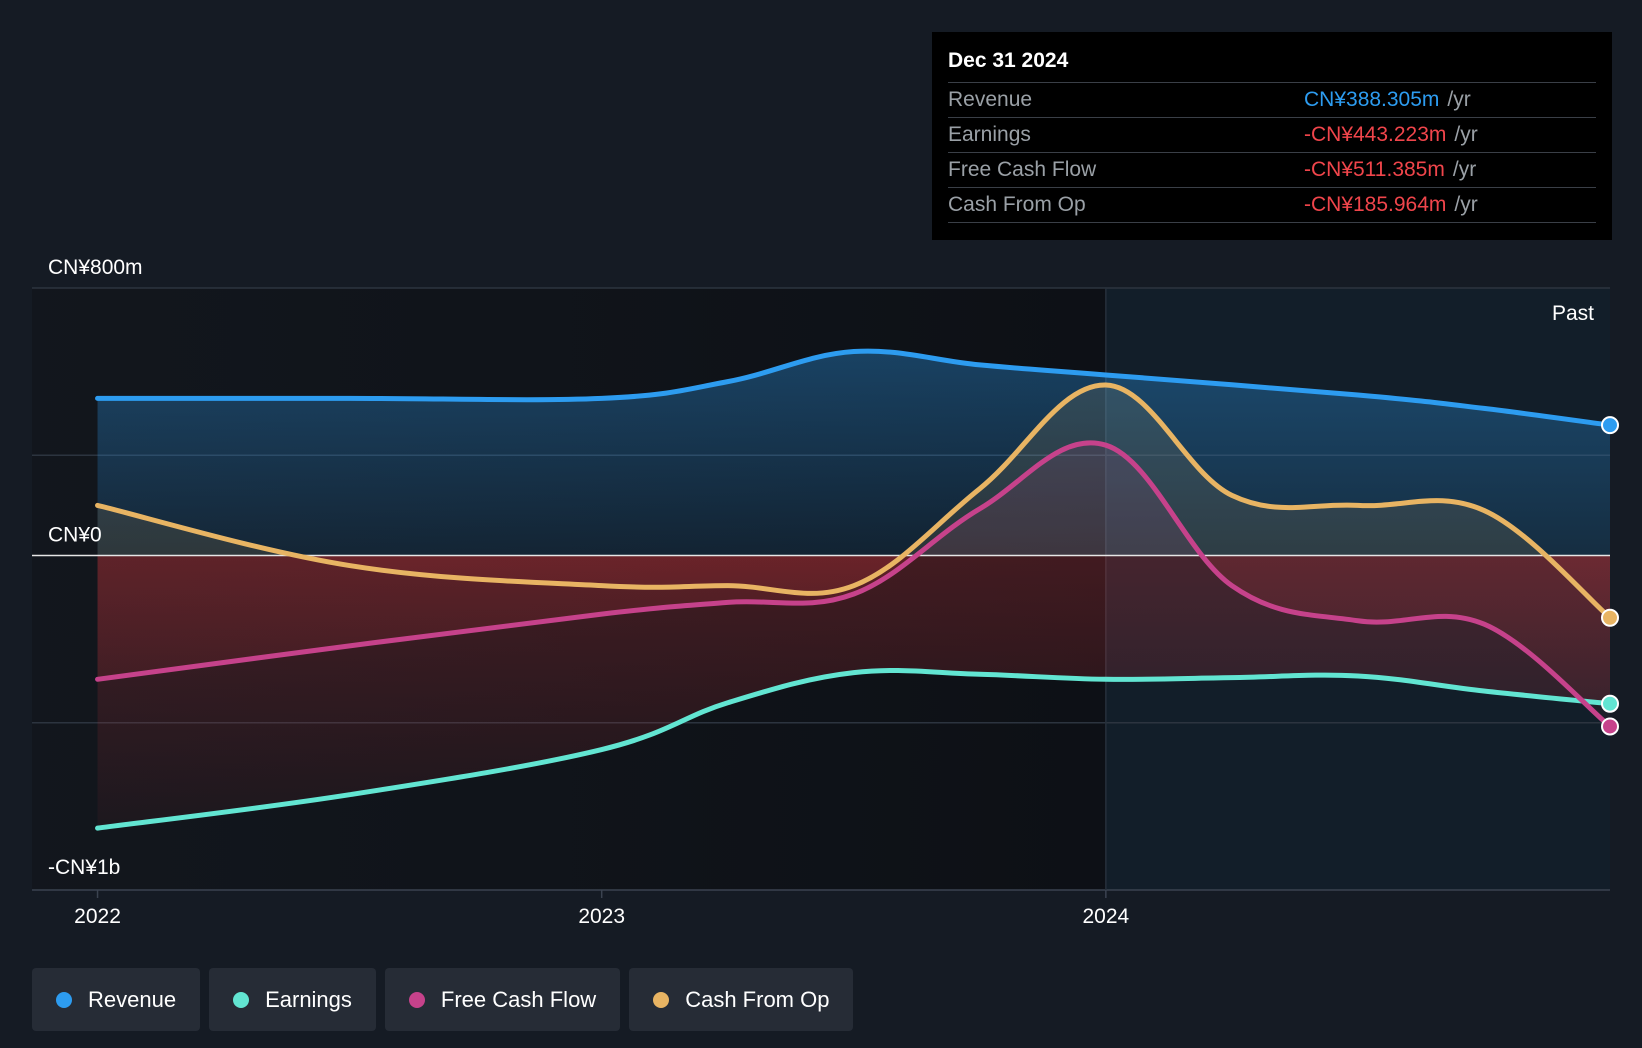  Describe the element at coordinates (1272, 100) in the screenshot. I see `tooltip-row: Revenue CN¥388.305m/yr` at that location.